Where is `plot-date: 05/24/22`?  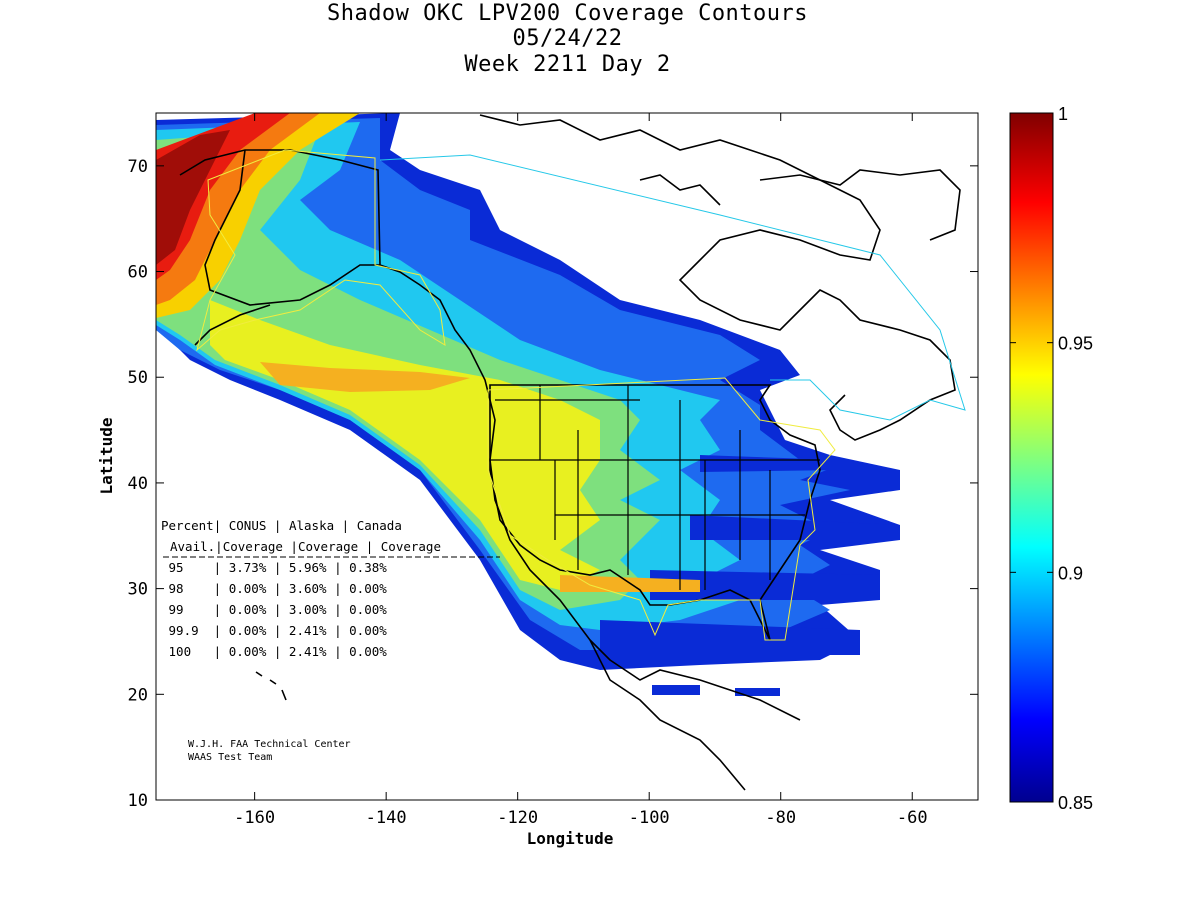
plot-date: 05/24/22 is located at coordinates (567, 38).